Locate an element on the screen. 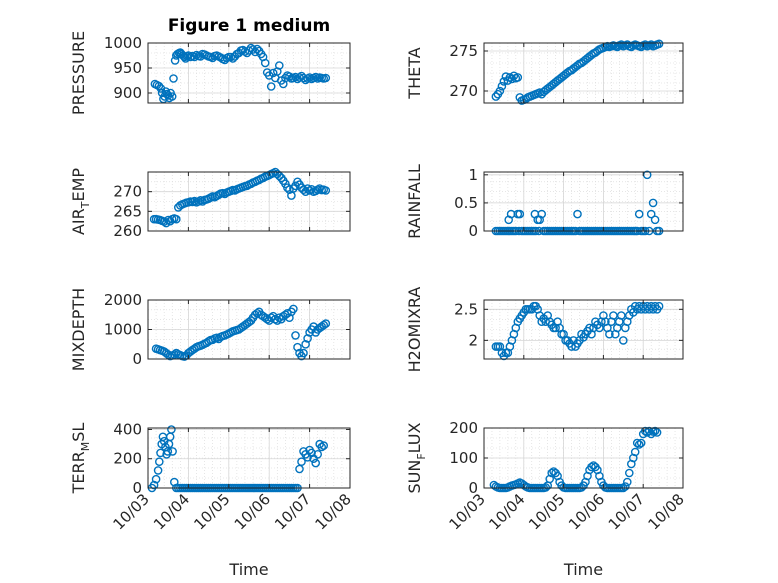  y-axis-label: H2OMIXRA is located at coordinates (414, 330).